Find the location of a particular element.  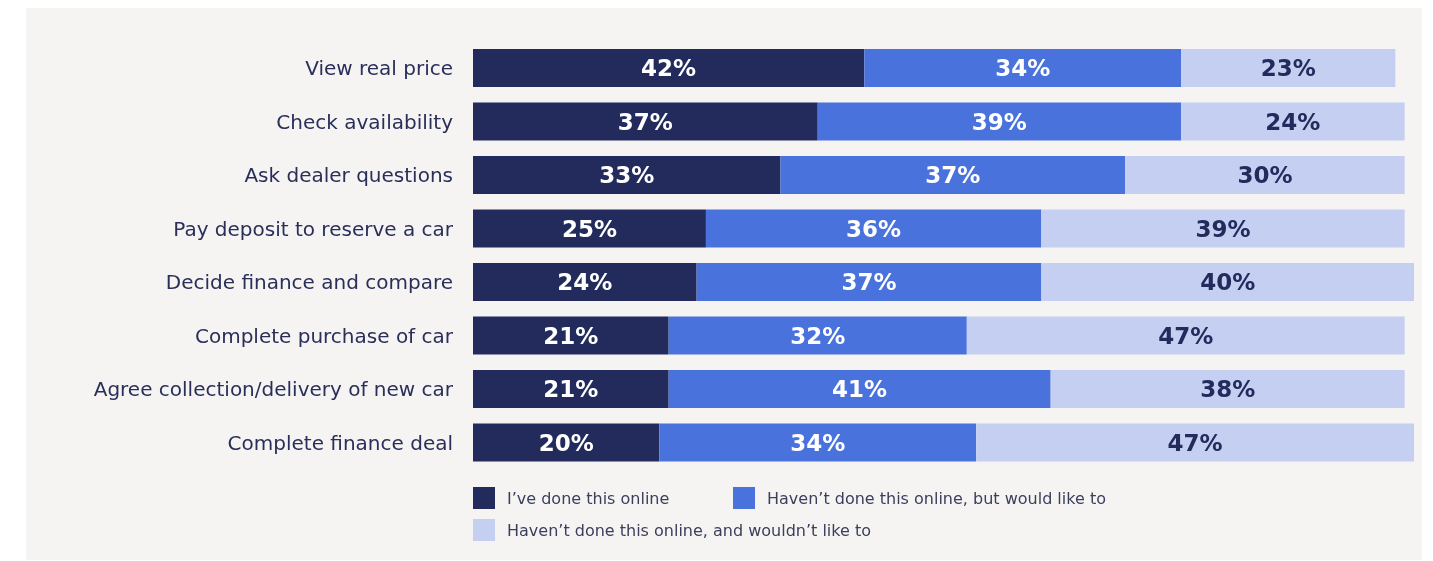

legend-label: Haven’t done this online, but would like to is located at coordinates (936, 498).